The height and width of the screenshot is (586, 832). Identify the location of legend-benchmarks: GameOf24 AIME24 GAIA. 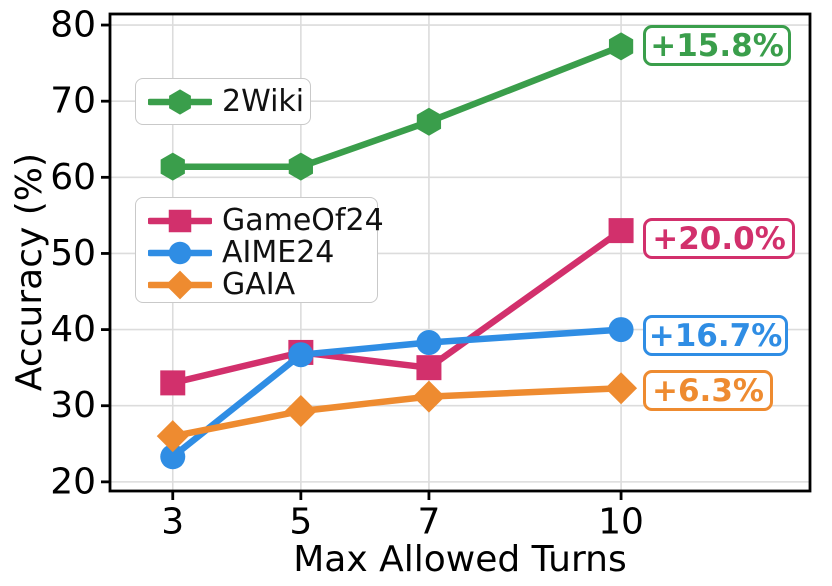
(259, 250).